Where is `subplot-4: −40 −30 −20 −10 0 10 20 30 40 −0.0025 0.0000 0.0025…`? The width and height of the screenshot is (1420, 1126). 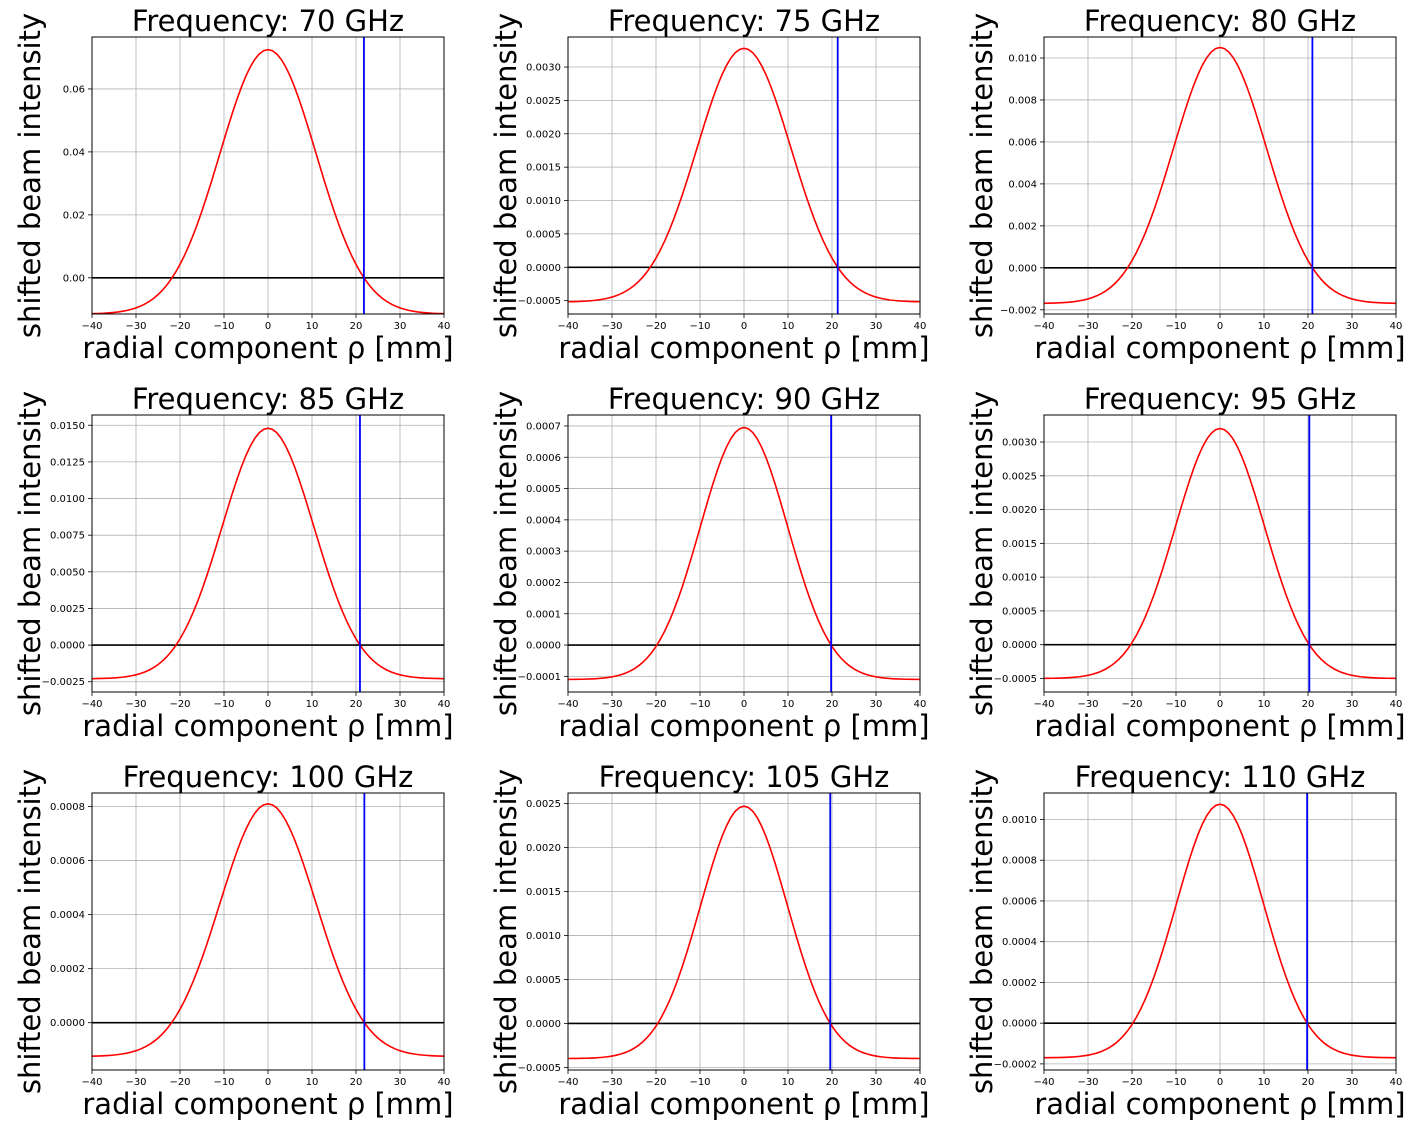 subplot-4: −40 −30 −20 −10 0 10 20 30 40 −0.0025 0.0000 0.0025… is located at coordinates (233, 562).